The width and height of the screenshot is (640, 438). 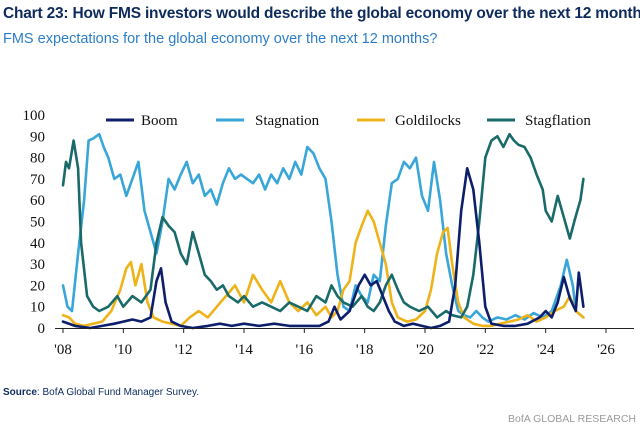 What do you see at coordinates (37, 137) in the screenshot?
I see `y-tick-label: 90` at bounding box center [37, 137].